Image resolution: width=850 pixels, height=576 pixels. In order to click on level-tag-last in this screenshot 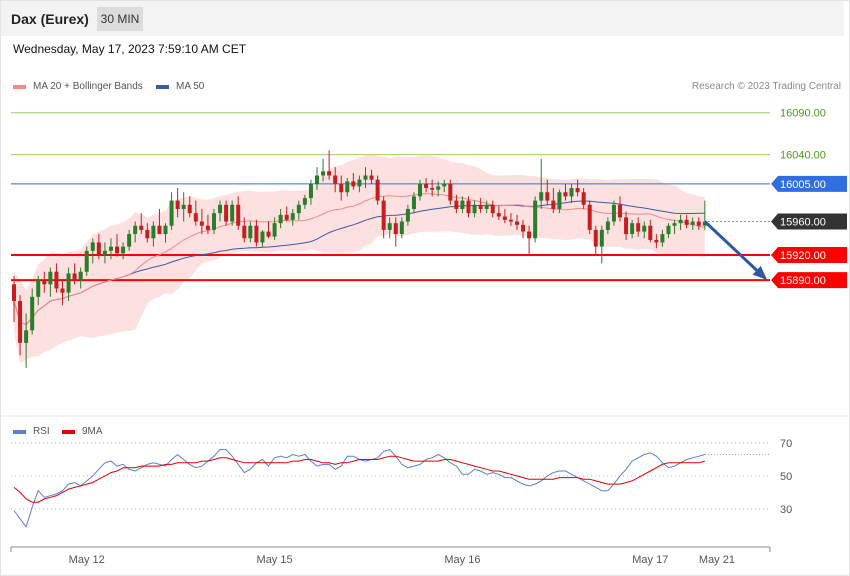, I will do `click(809, 221)`.